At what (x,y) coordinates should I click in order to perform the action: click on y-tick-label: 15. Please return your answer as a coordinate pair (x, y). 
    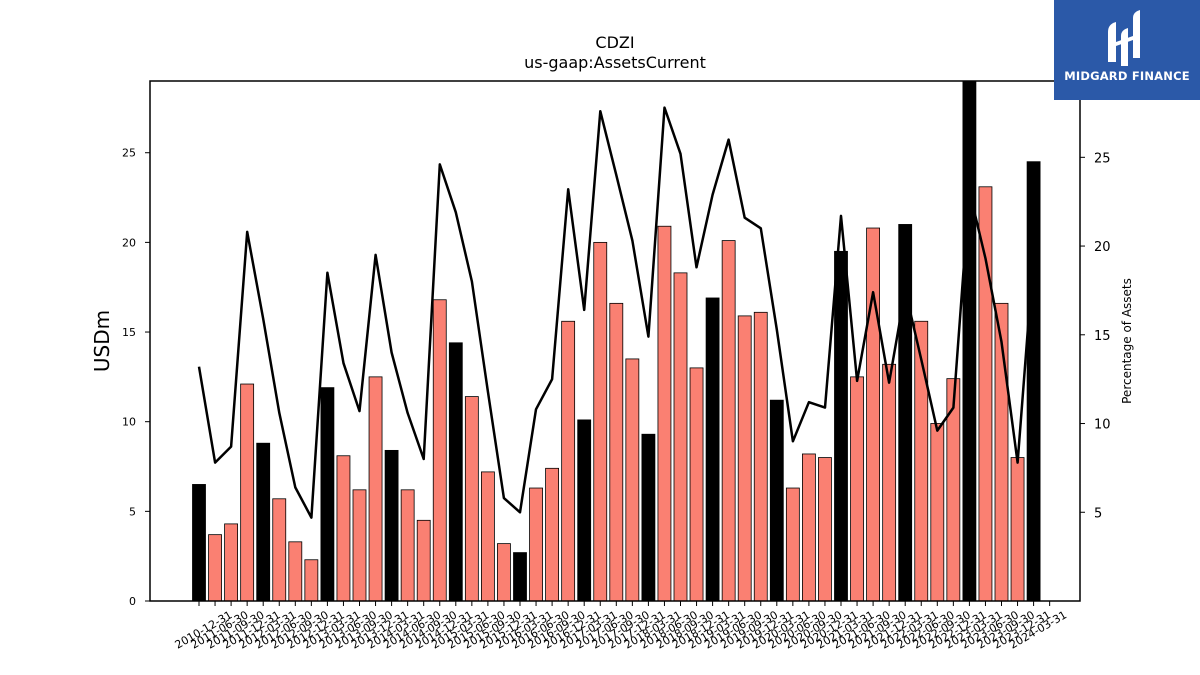
    Looking at the image, I should click on (129, 332).